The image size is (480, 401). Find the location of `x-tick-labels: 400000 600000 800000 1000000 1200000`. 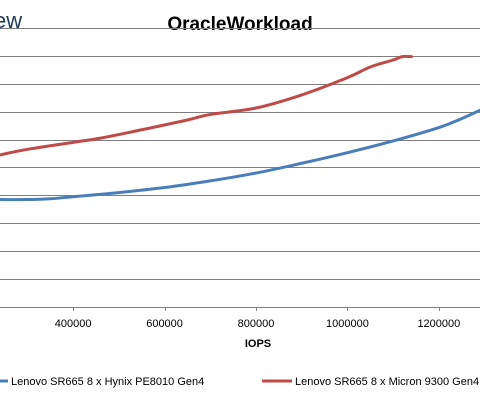

x-tick-labels: 400000 600000 800000 1000000 1200000 is located at coordinates (257, 324).